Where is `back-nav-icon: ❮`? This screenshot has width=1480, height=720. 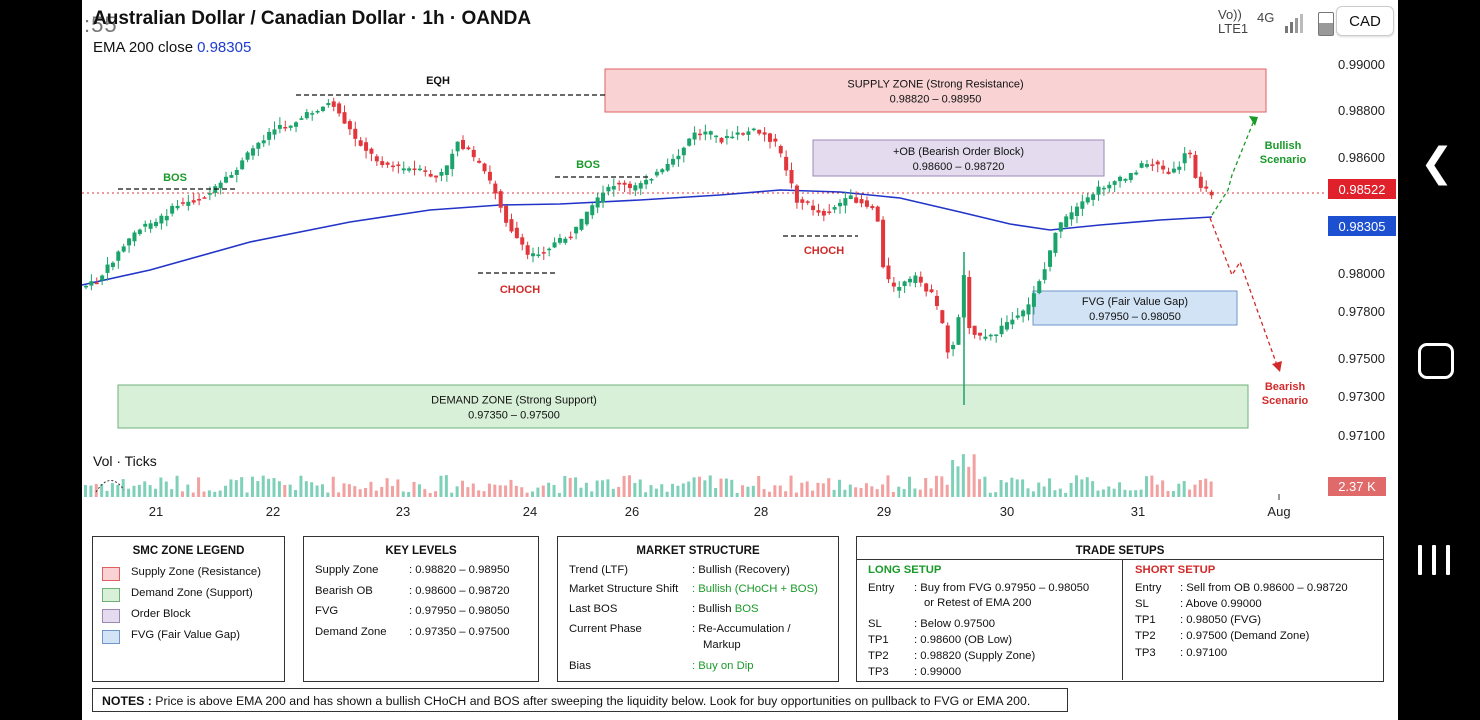
back-nav-icon: ❮ is located at coordinates (1437, 163).